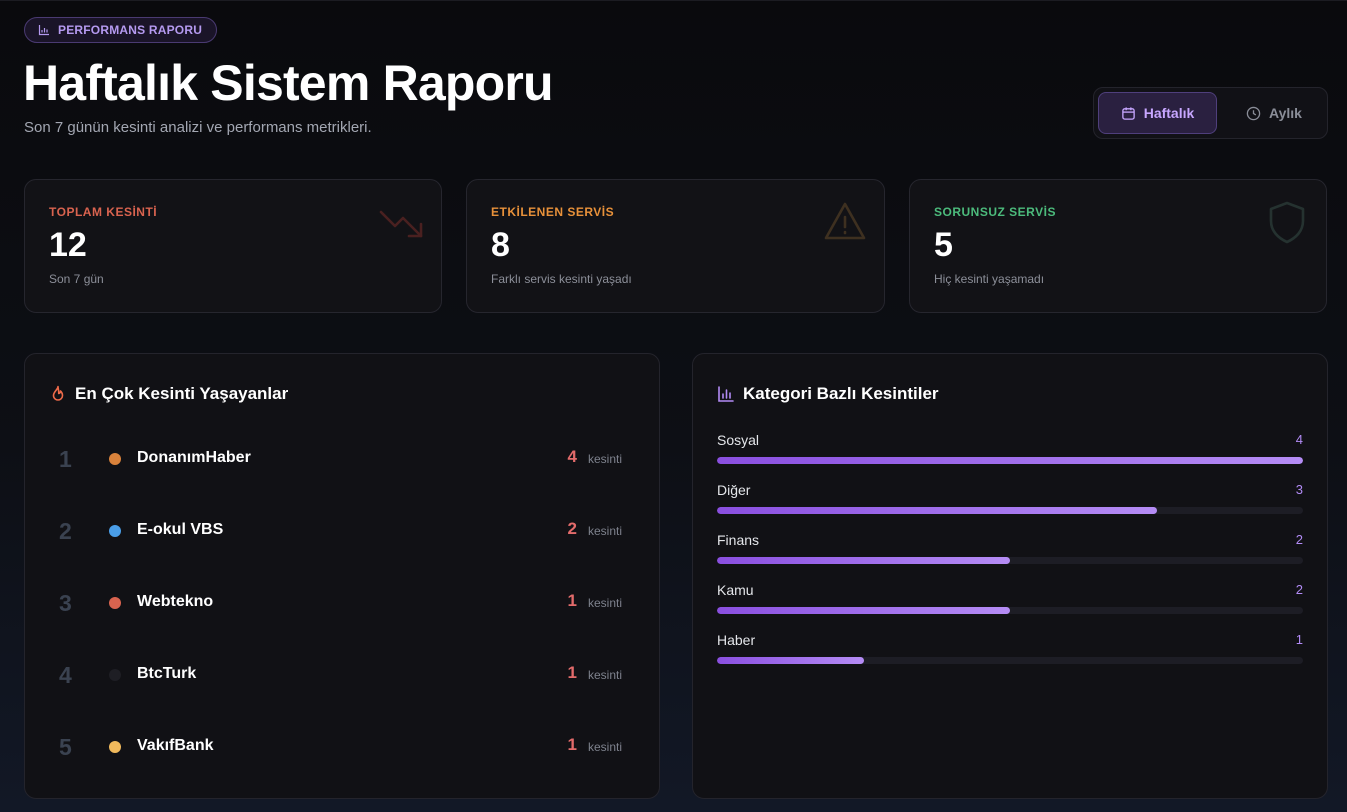 This screenshot has width=1347, height=812. I want to click on category-label: Kamu, so click(735, 590).